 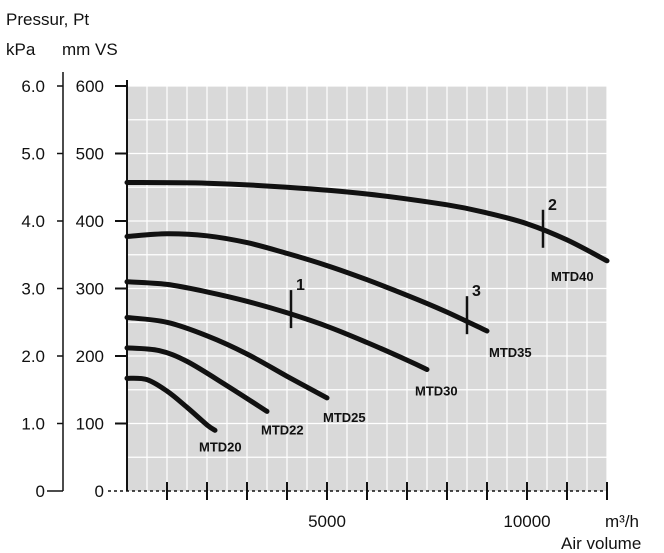 I want to click on series-label-mtd30: MTD30, so click(x=436, y=391).